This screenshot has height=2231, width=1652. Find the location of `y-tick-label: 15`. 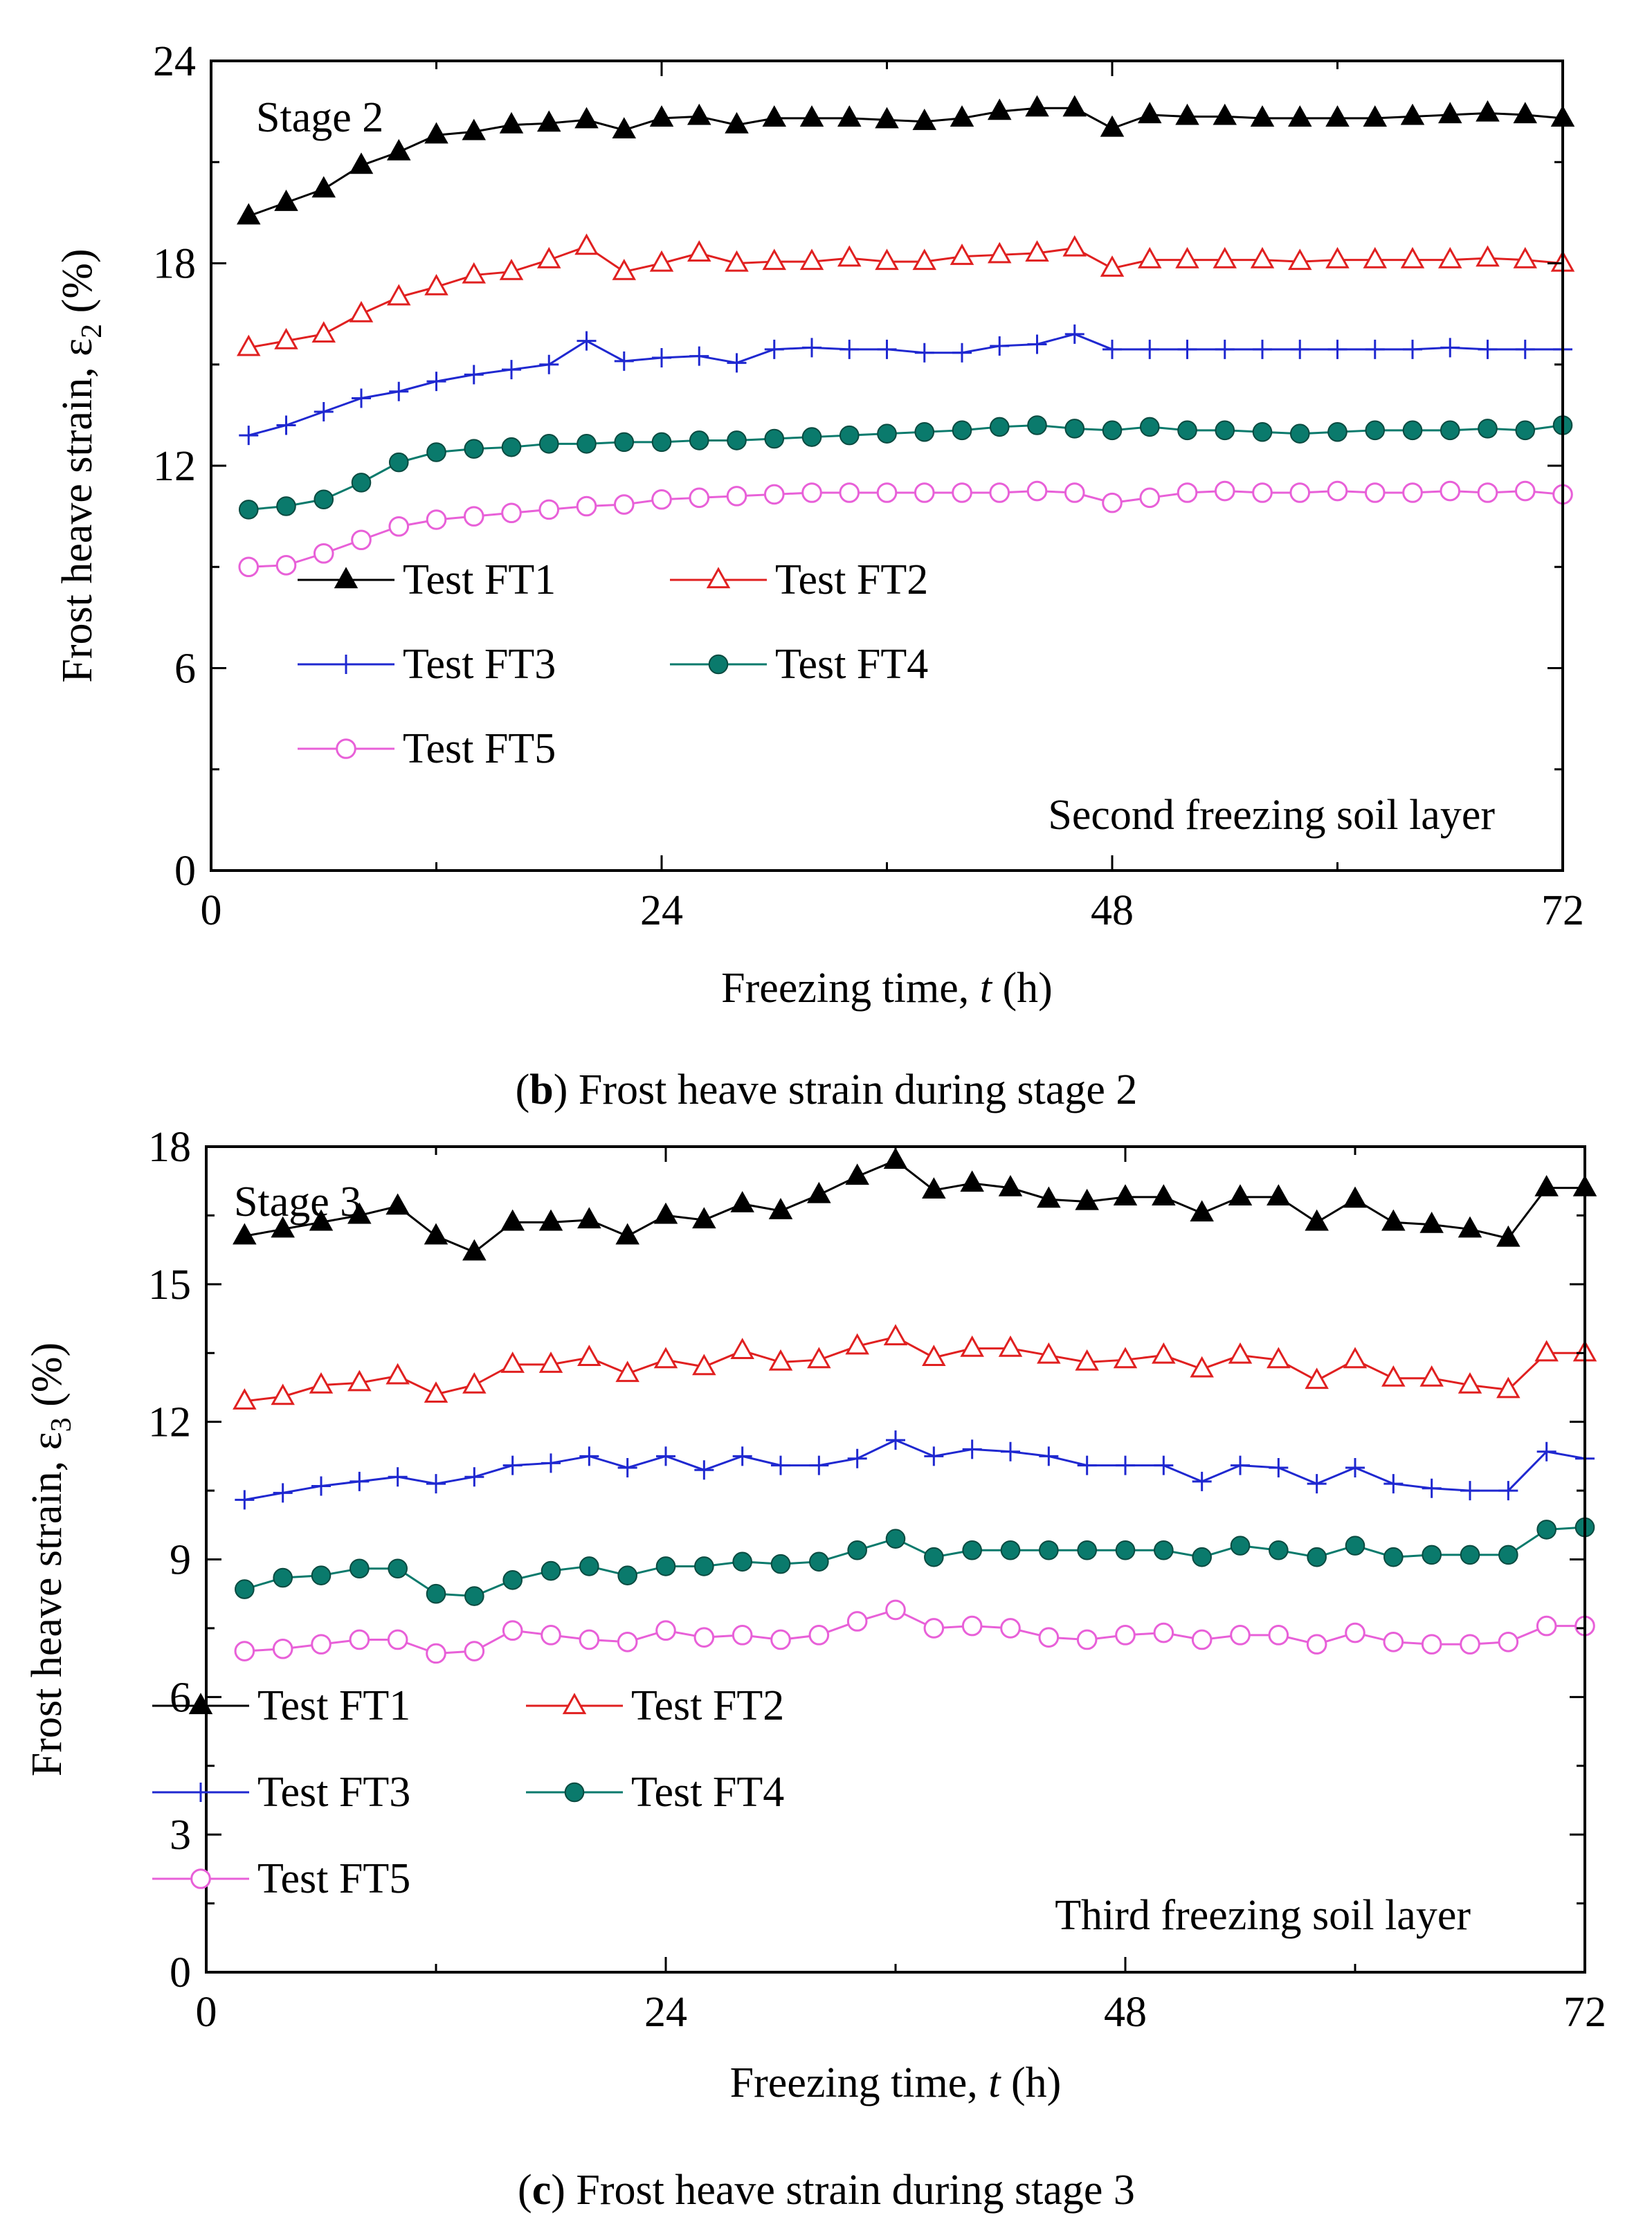

y-tick-label: 15 is located at coordinates (169, 1285).